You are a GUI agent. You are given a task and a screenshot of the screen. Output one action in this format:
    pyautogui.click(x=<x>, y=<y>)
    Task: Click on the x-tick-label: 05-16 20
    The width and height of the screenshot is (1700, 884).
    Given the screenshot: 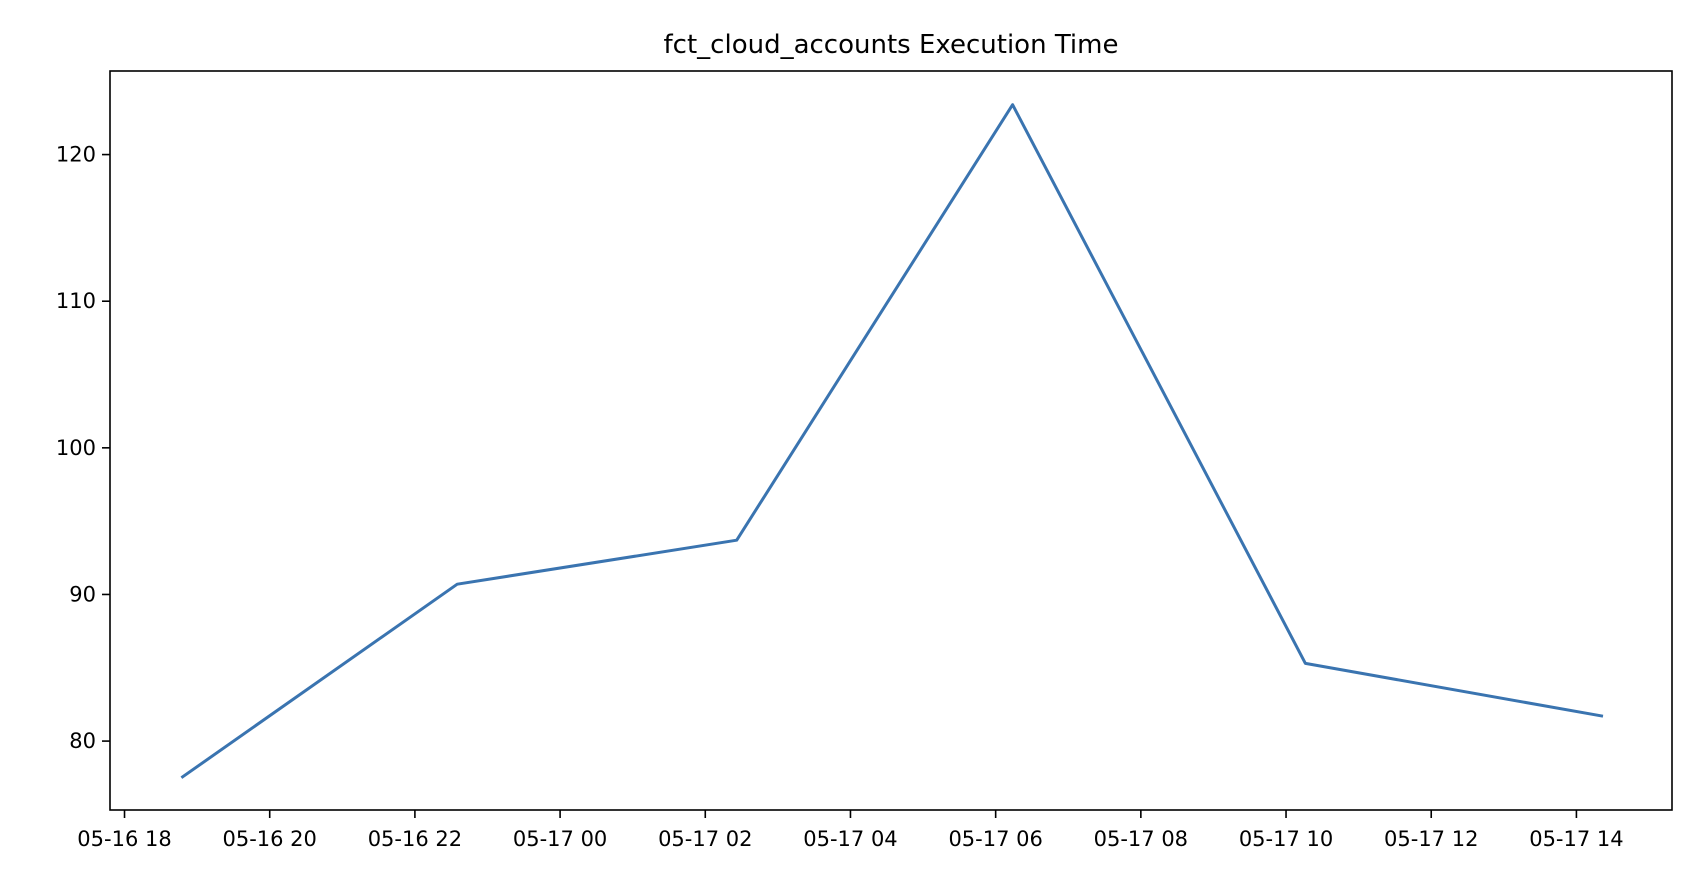 What is the action you would take?
    pyautogui.click(x=269, y=839)
    